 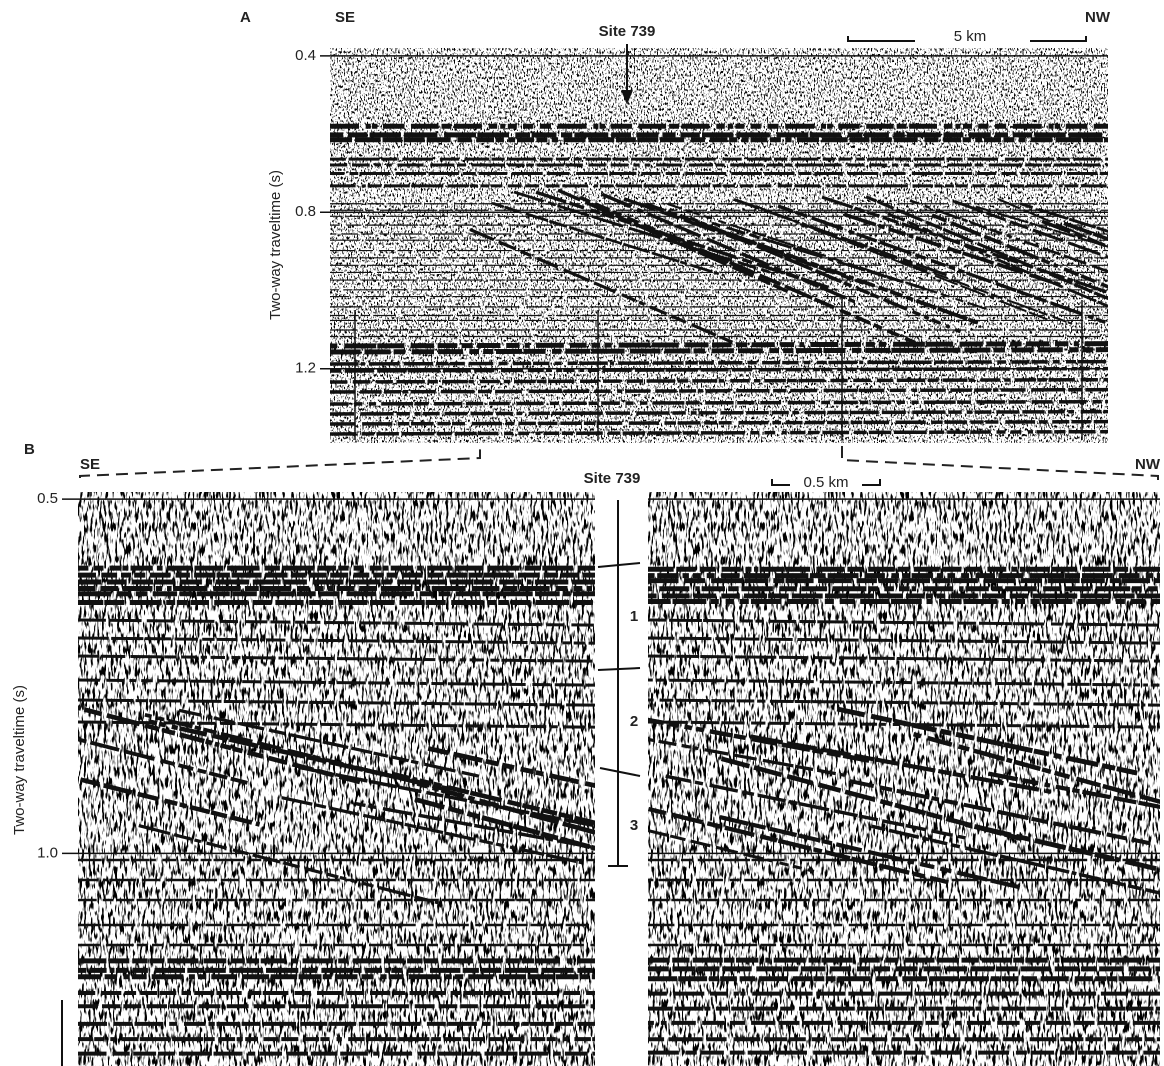 I want to click on scale-label: 0.5 km, so click(x=825, y=482).